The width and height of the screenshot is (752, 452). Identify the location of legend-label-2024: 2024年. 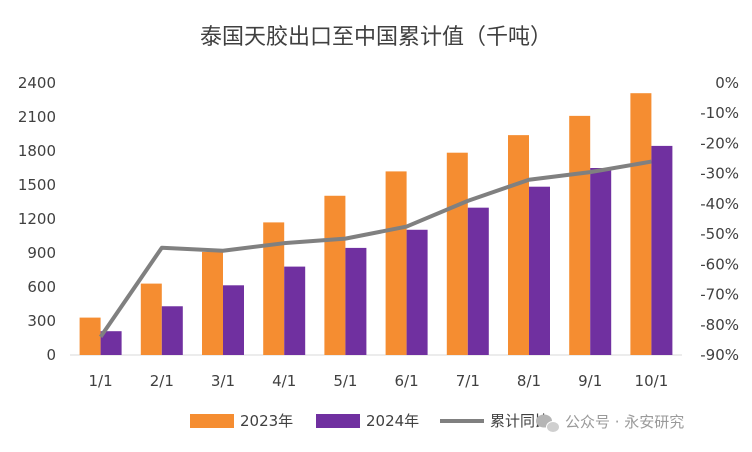
(392, 421).